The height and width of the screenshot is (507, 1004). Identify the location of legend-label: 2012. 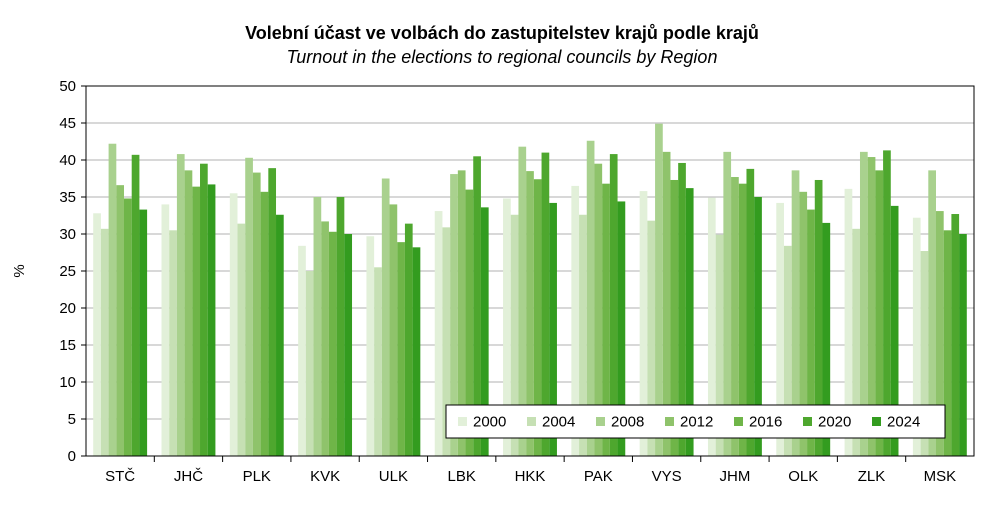
(696, 422).